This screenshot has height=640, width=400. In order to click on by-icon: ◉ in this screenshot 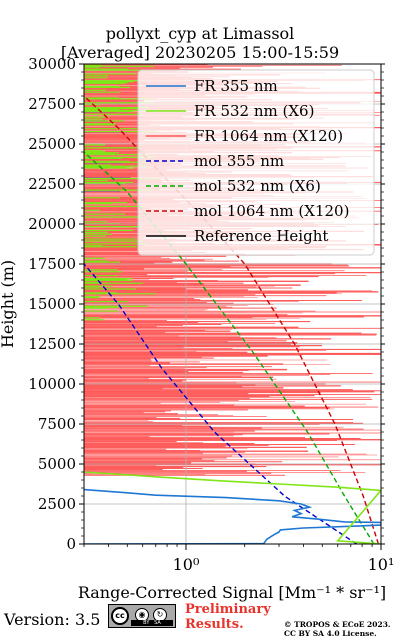, I will do `click(142, 615)`.